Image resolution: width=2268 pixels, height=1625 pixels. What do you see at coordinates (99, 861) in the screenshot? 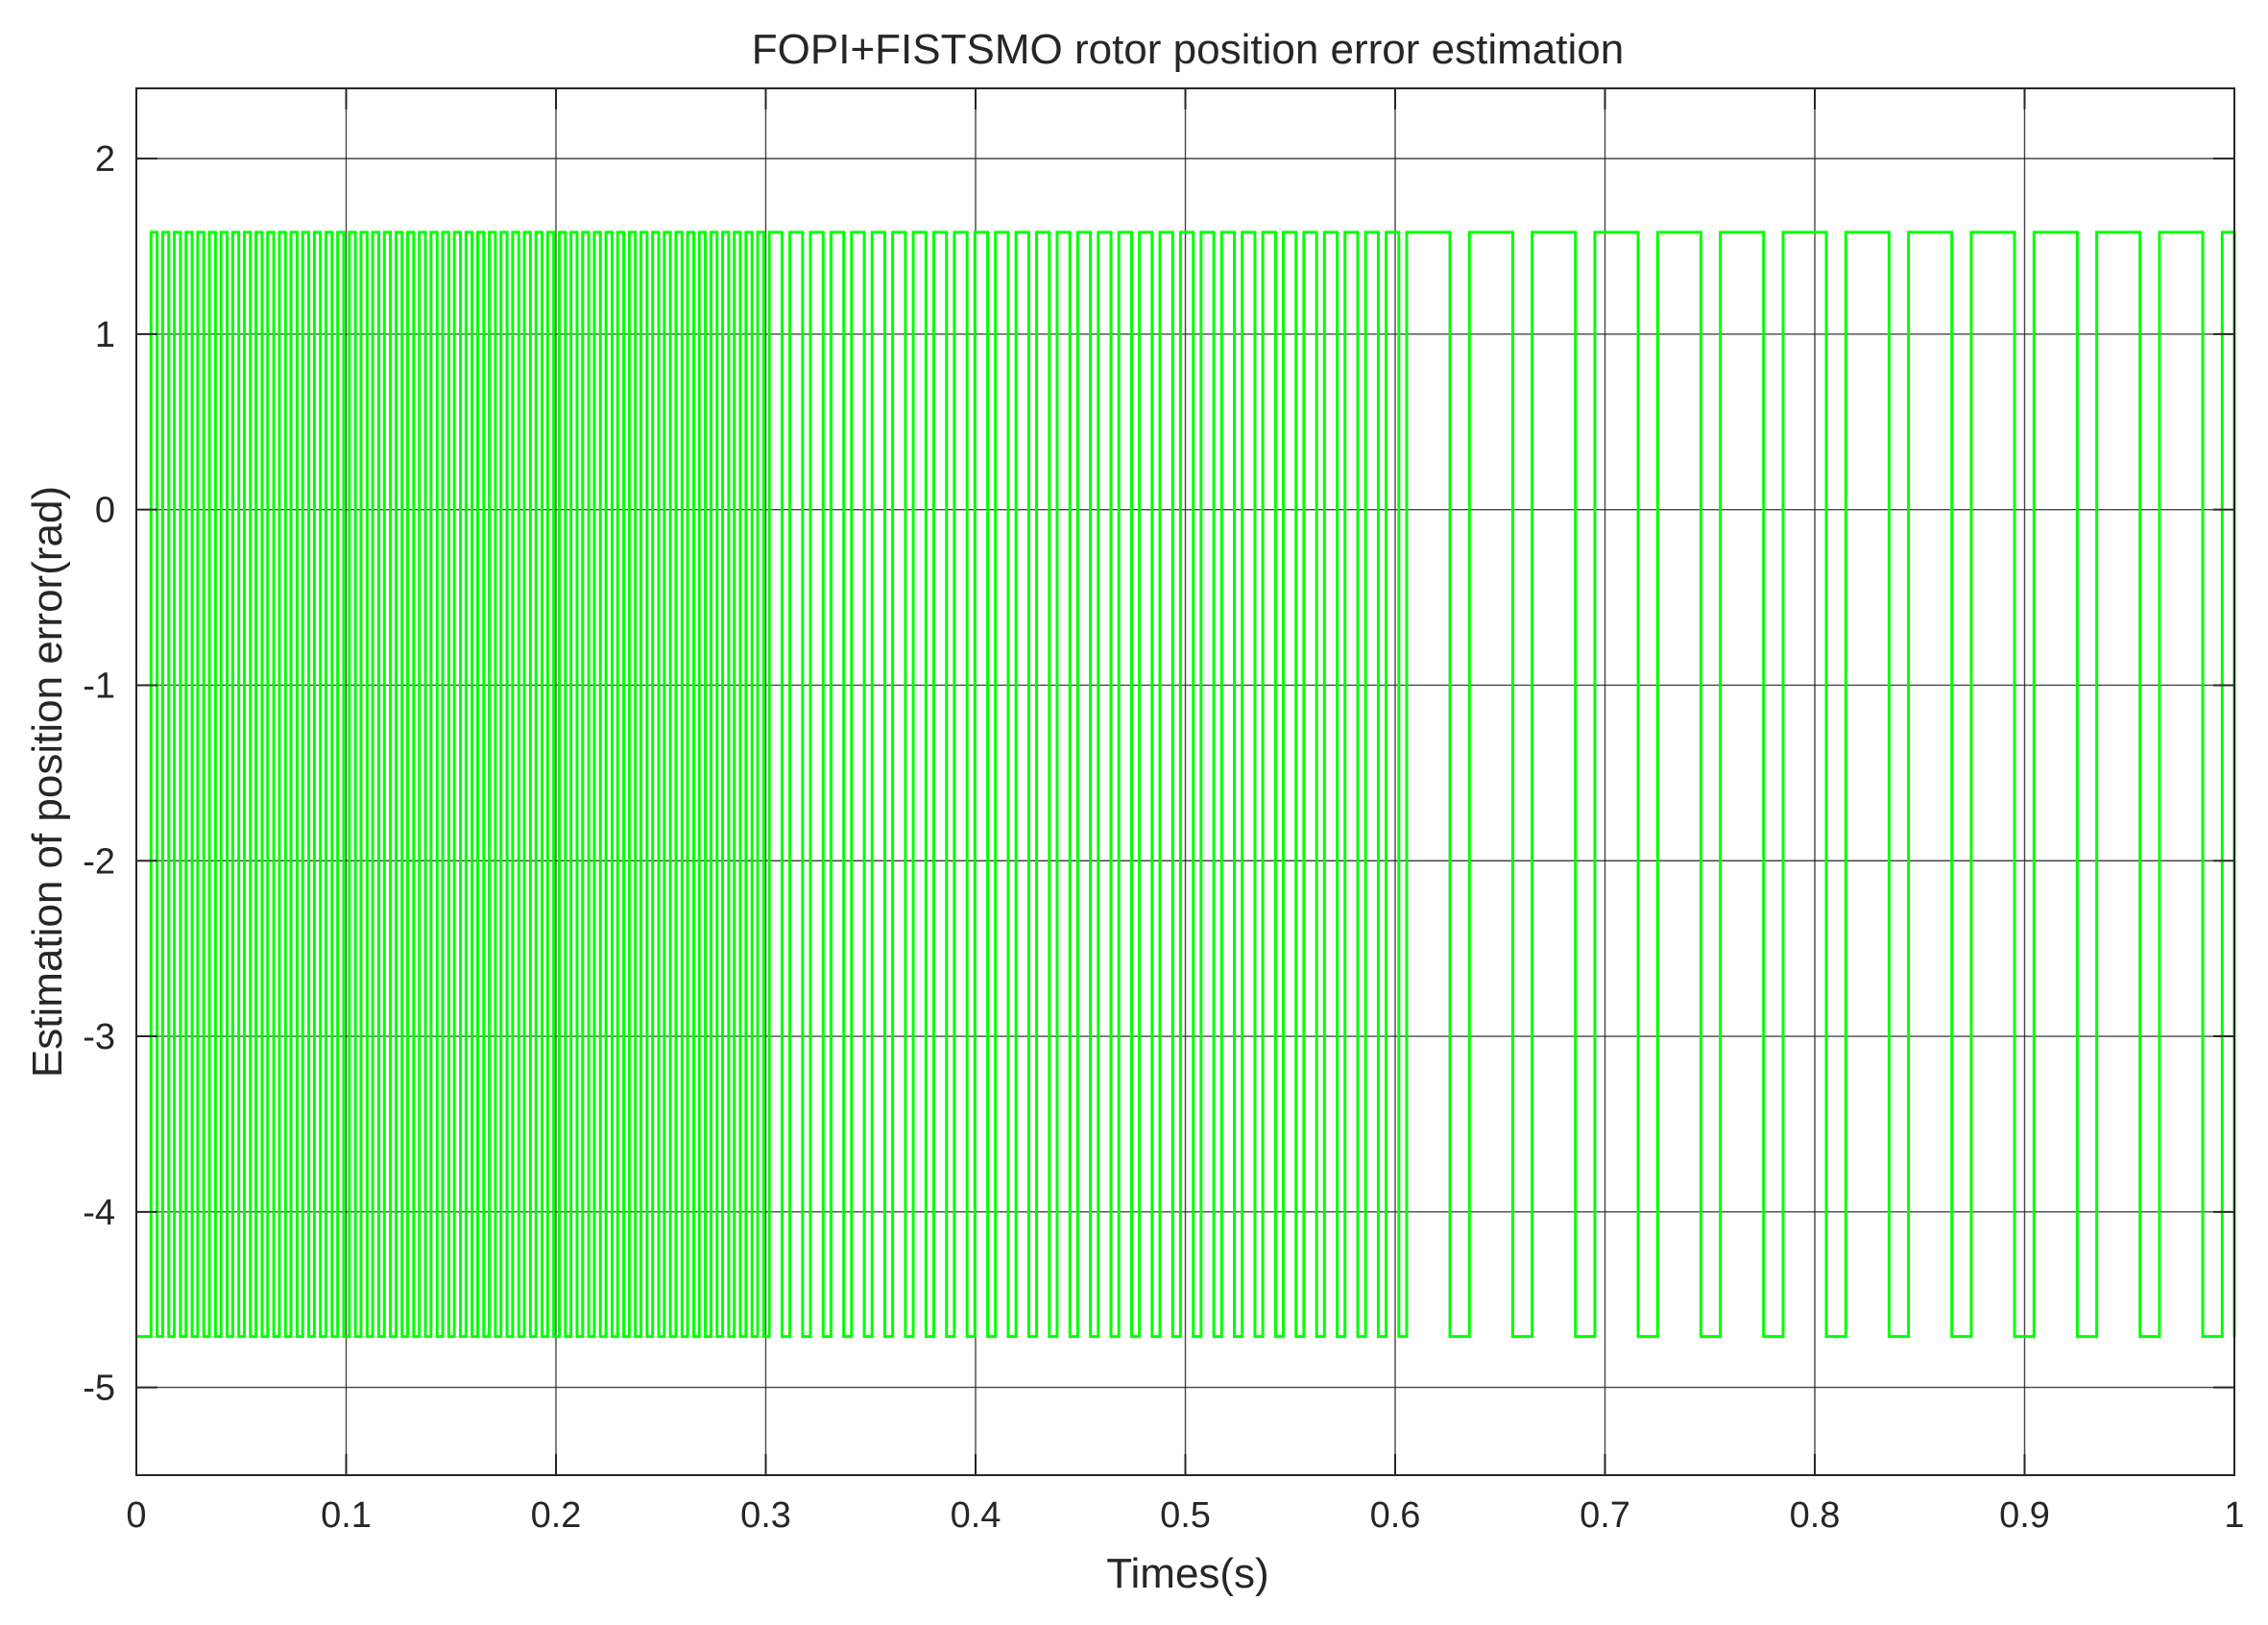
I see `y-tick-label: -2` at bounding box center [99, 861].